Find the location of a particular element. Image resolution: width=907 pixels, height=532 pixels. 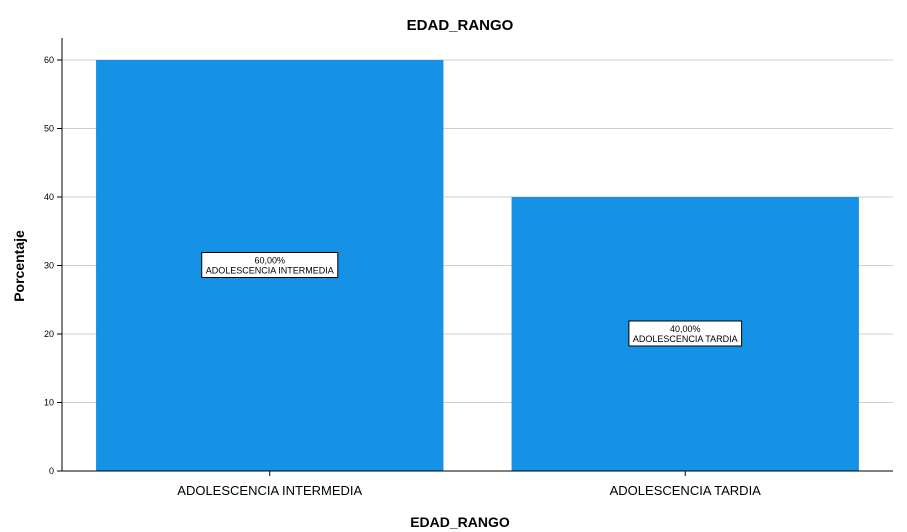

data-label: 40,00%ADOLESCENCIA TARDIA is located at coordinates (685, 333).